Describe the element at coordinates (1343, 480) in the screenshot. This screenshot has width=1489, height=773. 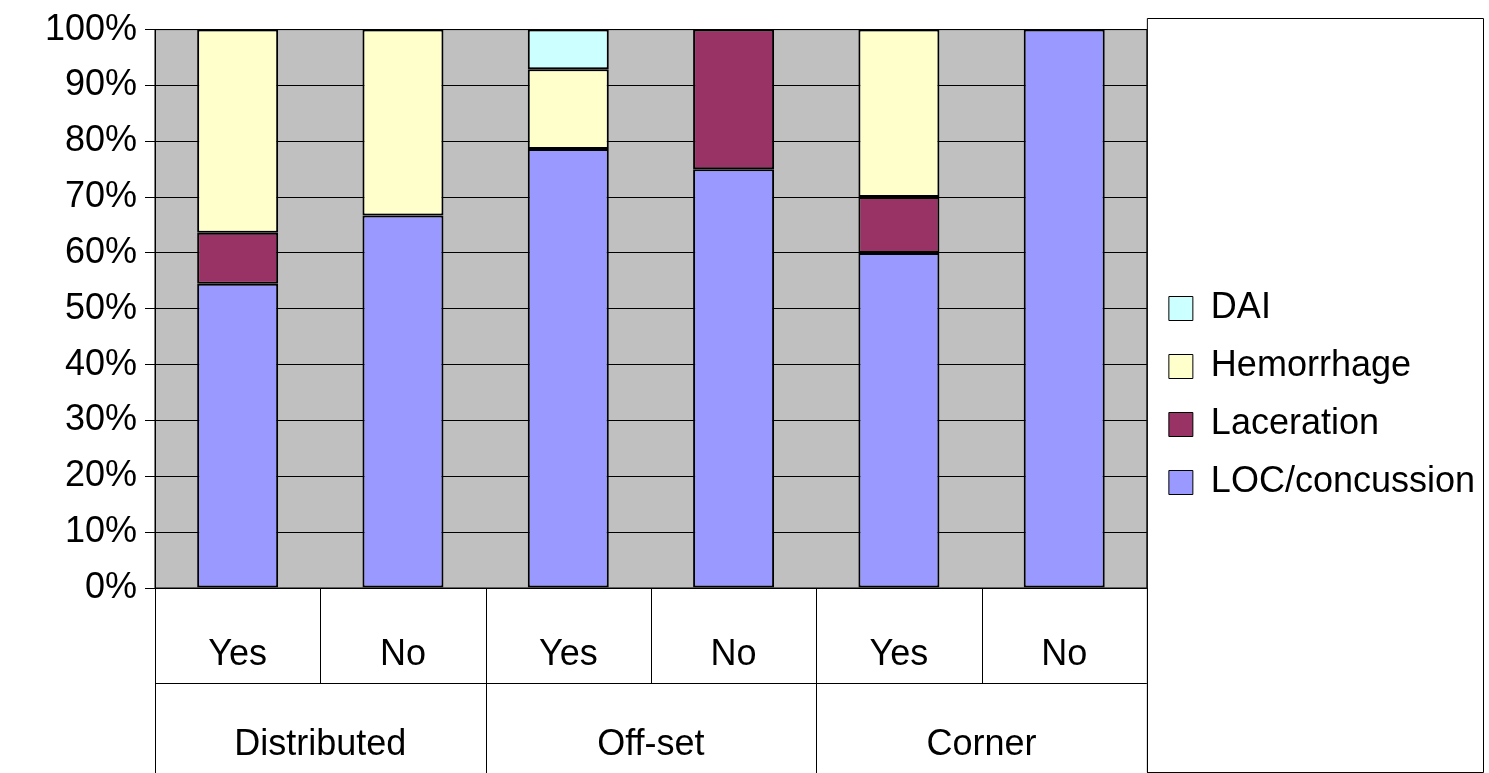
I see `legend-label: LOC/concussion` at that location.